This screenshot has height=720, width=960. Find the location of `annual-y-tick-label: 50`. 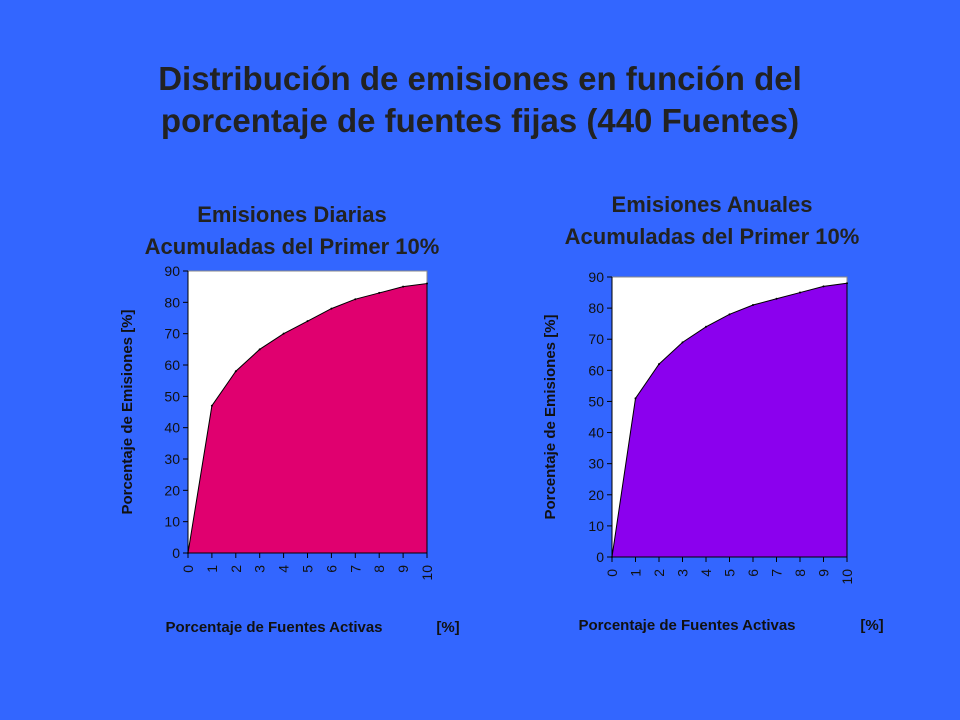

annual-y-tick-label: 50 is located at coordinates (596, 401).